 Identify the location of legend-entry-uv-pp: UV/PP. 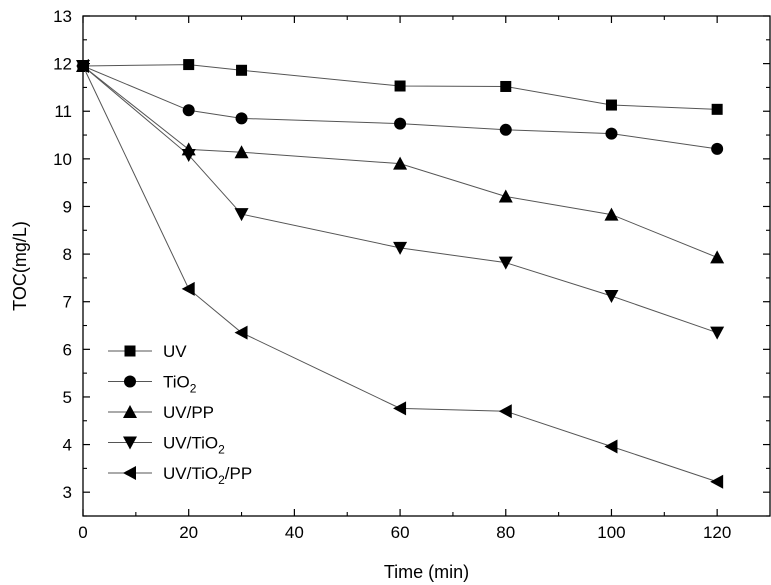
(161, 412).